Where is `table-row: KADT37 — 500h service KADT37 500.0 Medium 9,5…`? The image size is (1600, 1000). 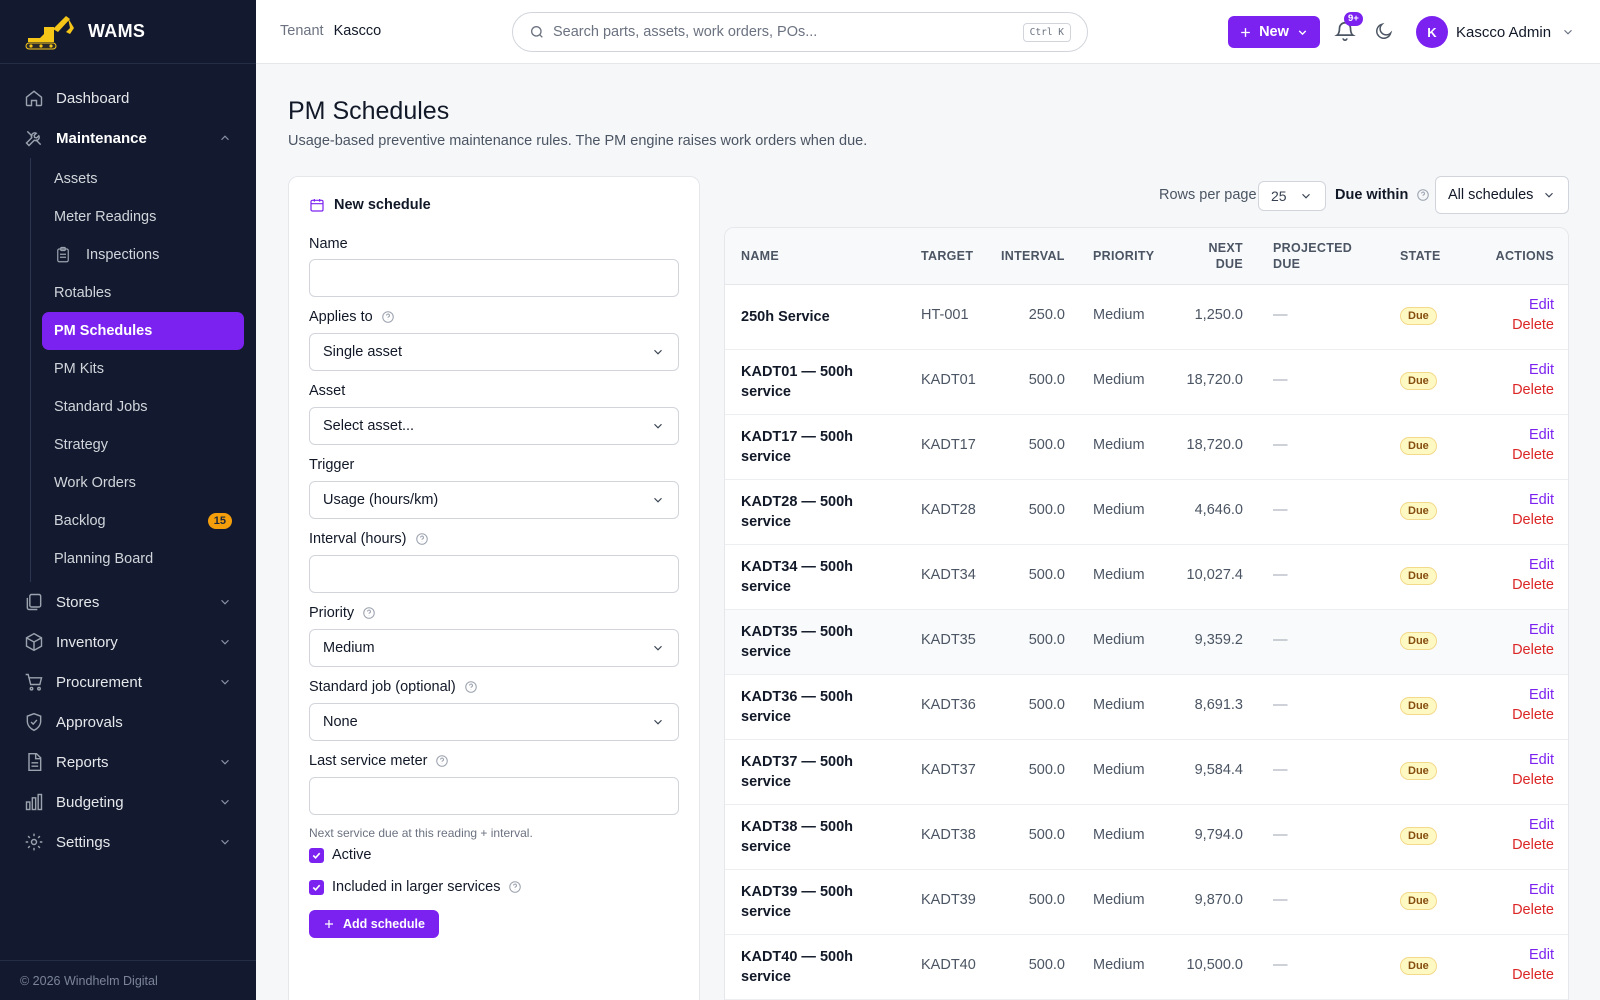 table-row: KADT37 — 500h service KADT37 500.0 Medium 9,5… is located at coordinates (1146, 772).